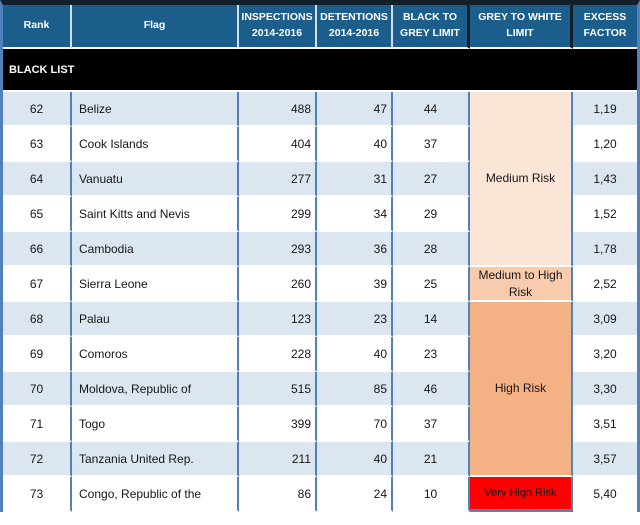 The height and width of the screenshot is (525, 640). Describe the element at coordinates (431, 249) in the screenshot. I see `black-to-grey-limit-cell: 28` at that location.